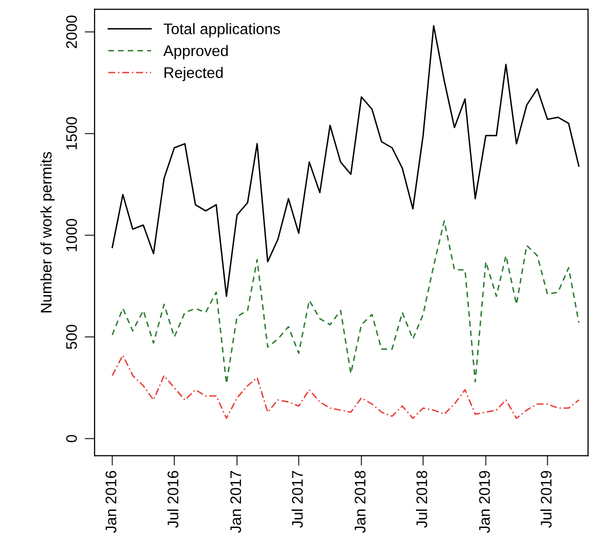 This screenshot has height=549, width=591. I want to click on y-tick-label: 1500, so click(71, 133).